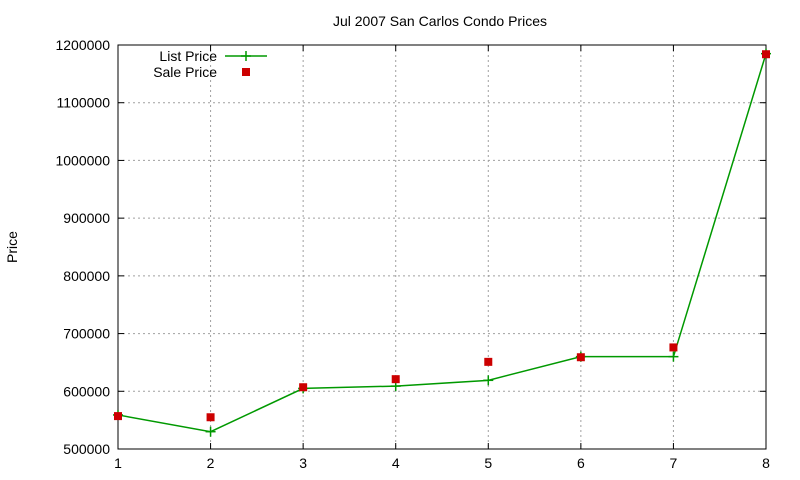  Describe the element at coordinates (86, 218) in the screenshot. I see `y-tick-label: 900000` at that location.